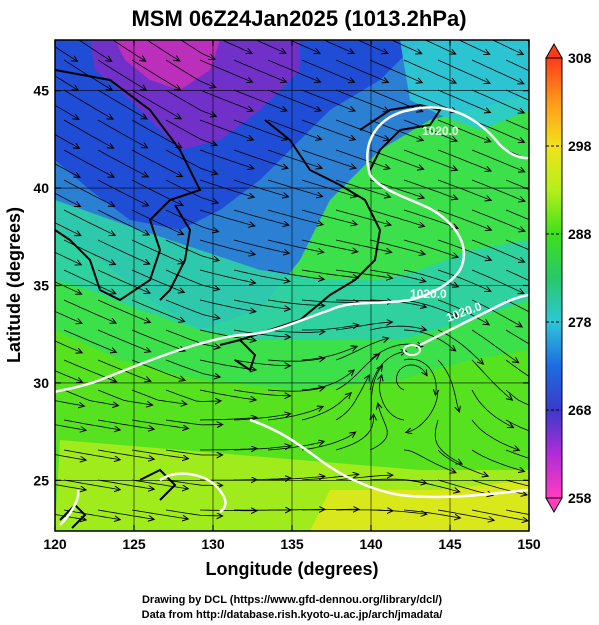 The width and height of the screenshot is (599, 625). Describe the element at coordinates (440, 131) in the screenshot. I see `isobar-label: 1020.0` at that location.